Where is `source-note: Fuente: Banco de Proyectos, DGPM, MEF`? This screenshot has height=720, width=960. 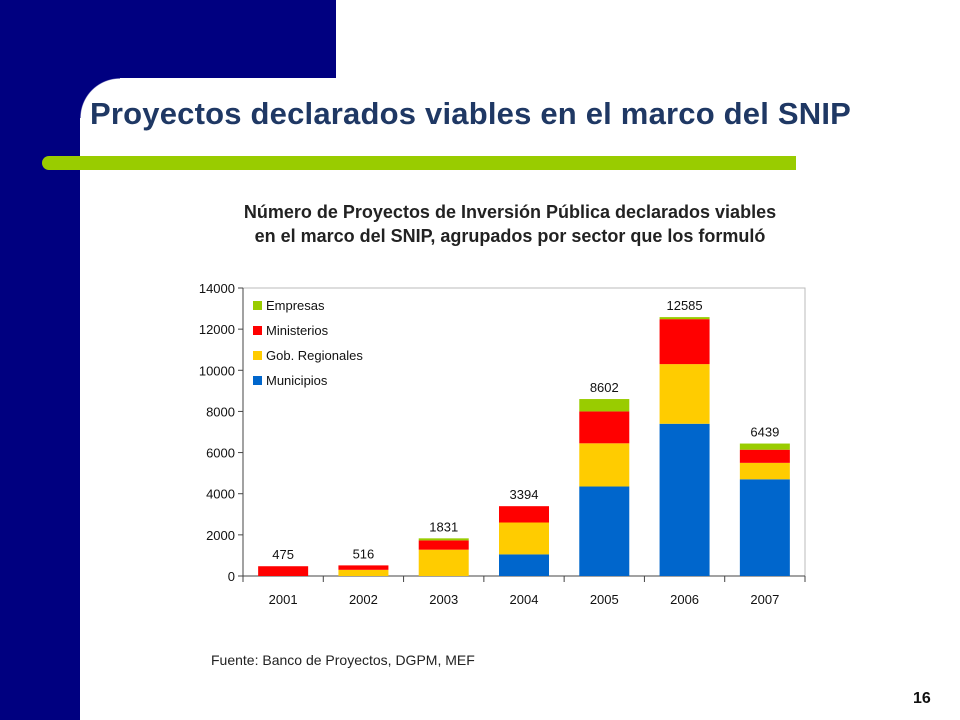 source-note: Fuente: Banco de Proyectos, DGPM, MEF is located at coordinates (343, 660).